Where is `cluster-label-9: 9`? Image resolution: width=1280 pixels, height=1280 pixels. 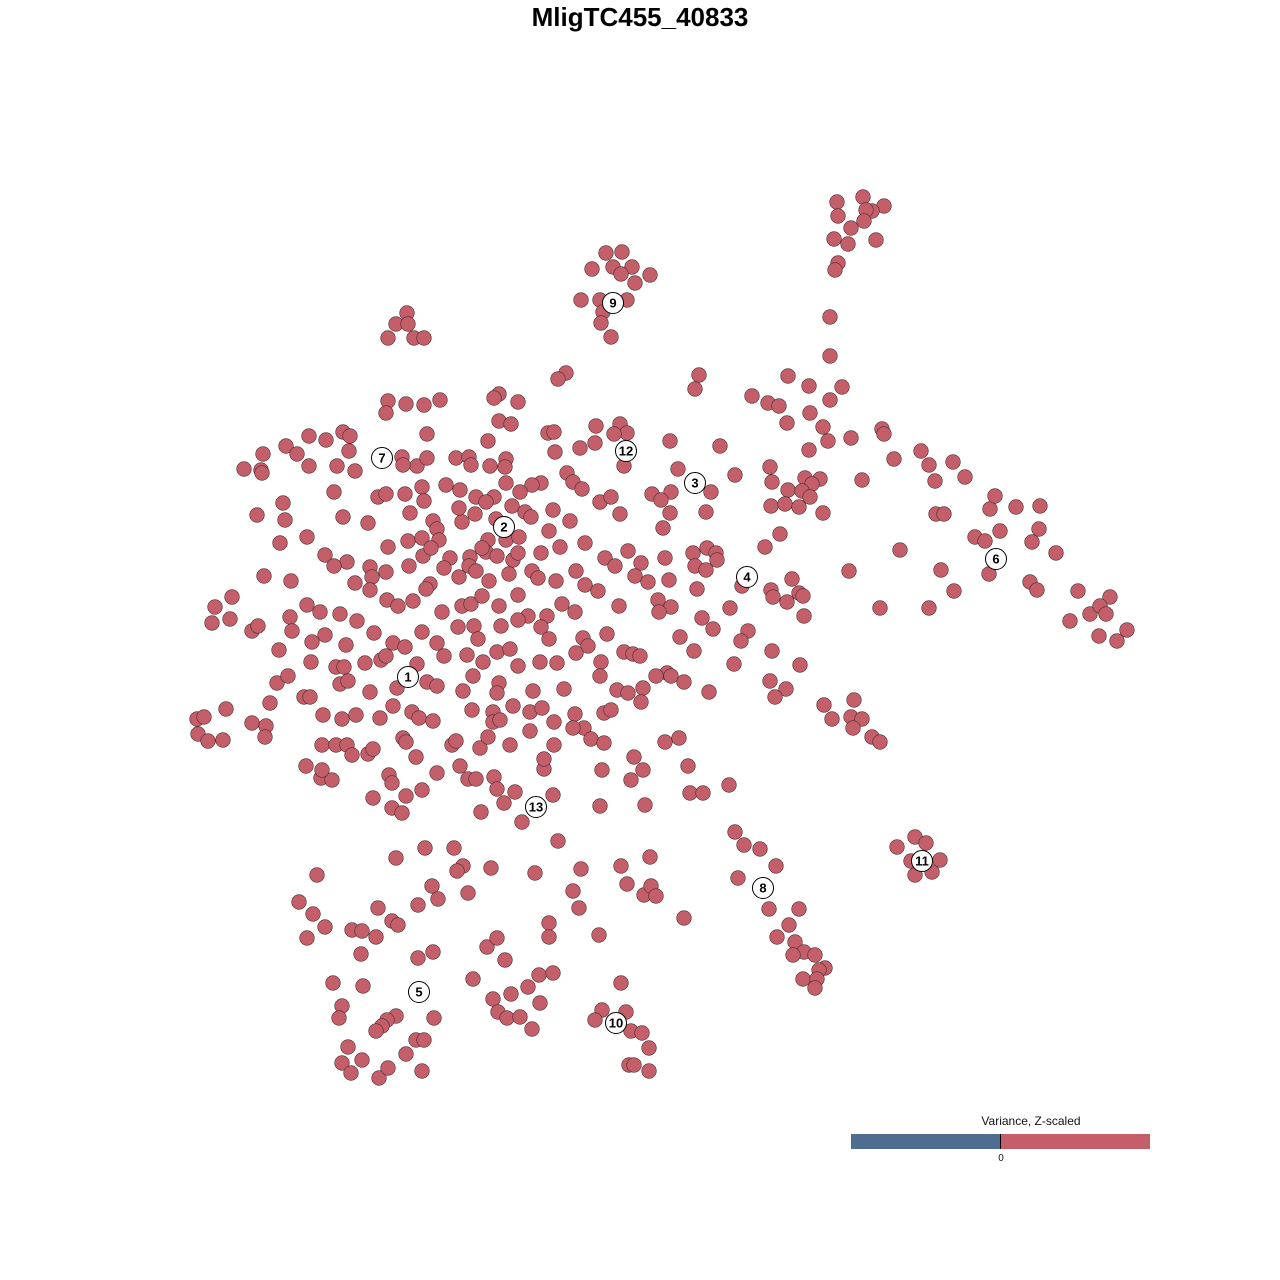
cluster-label-9: 9 is located at coordinates (613, 303).